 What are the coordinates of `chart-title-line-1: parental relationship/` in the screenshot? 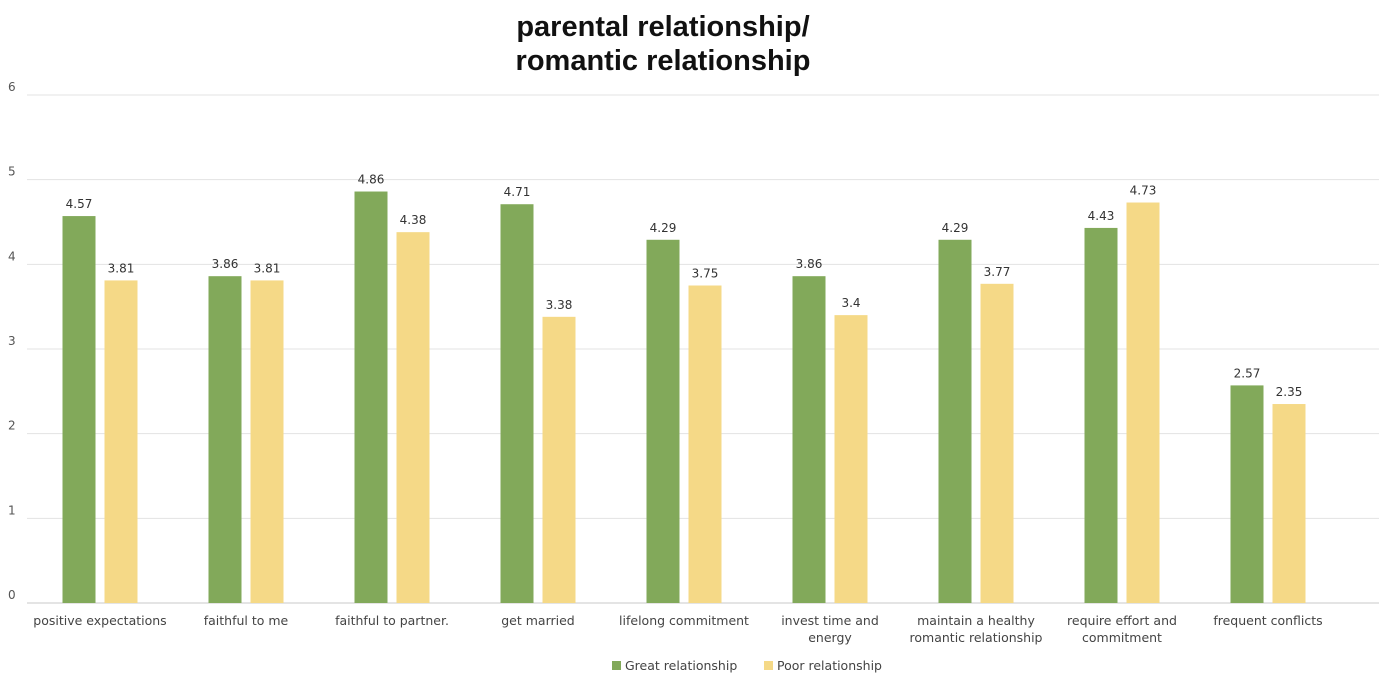 It's located at (663, 27).